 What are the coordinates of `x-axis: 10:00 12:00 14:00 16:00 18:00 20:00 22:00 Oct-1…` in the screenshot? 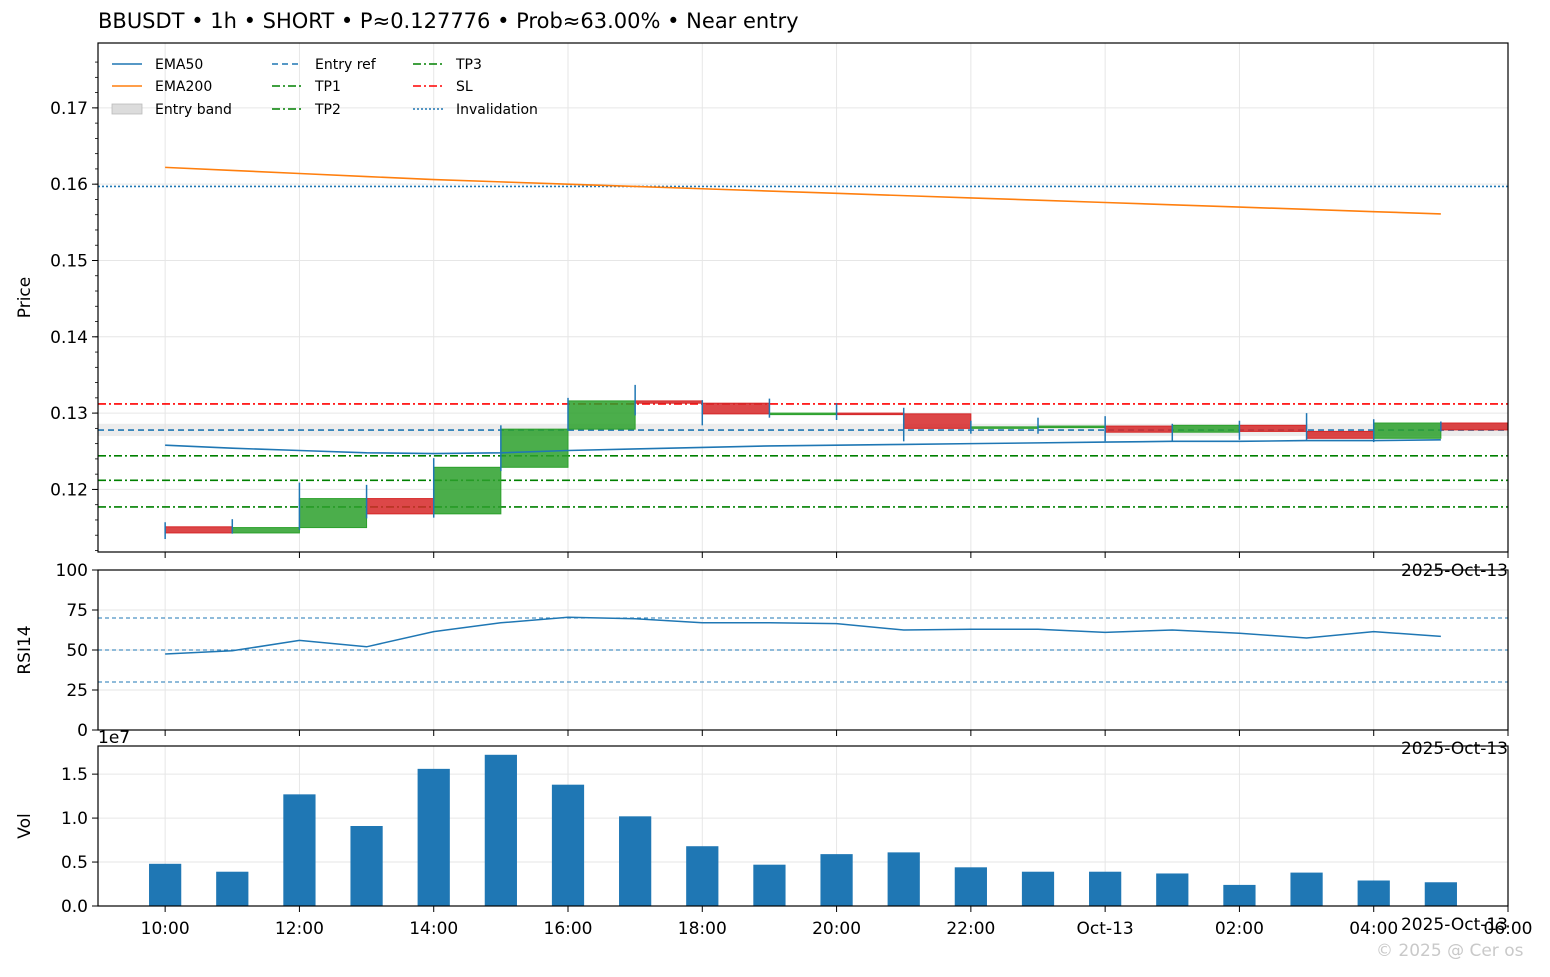 It's located at (837, 929).